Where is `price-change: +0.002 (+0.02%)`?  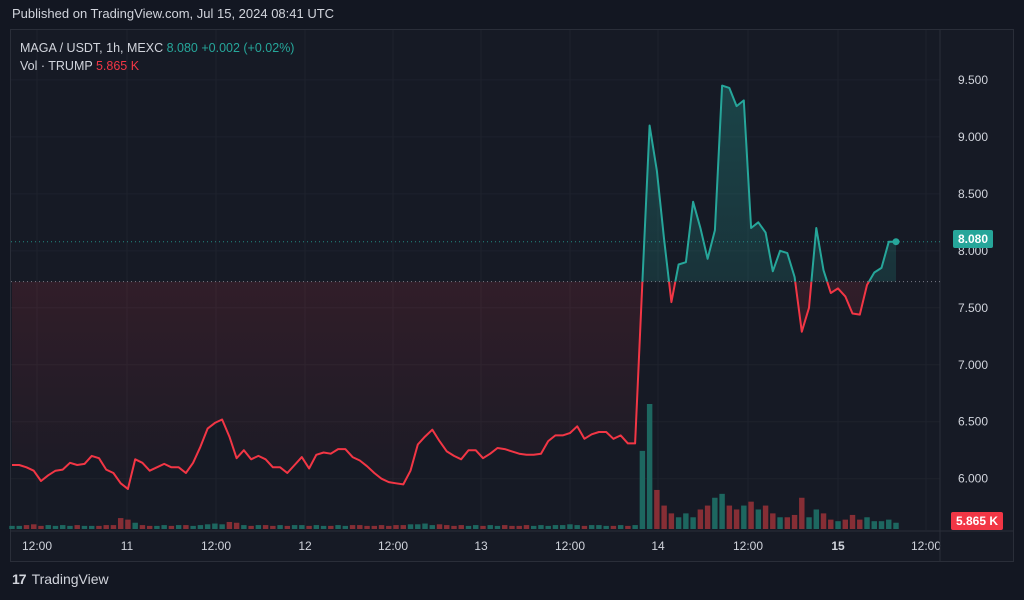
price-change: +0.002 (+0.02%) is located at coordinates (248, 48).